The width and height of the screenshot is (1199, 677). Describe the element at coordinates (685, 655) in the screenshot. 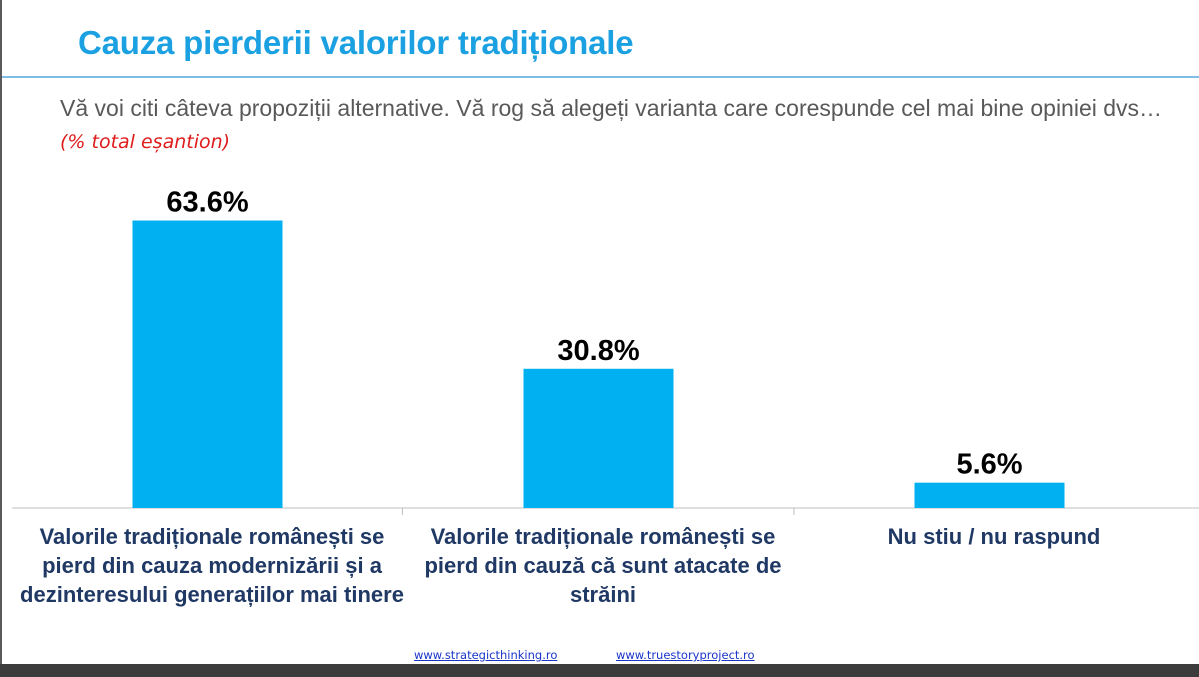

I see `footer-link-truestoryproject: www.truestoryproject.ro` at that location.